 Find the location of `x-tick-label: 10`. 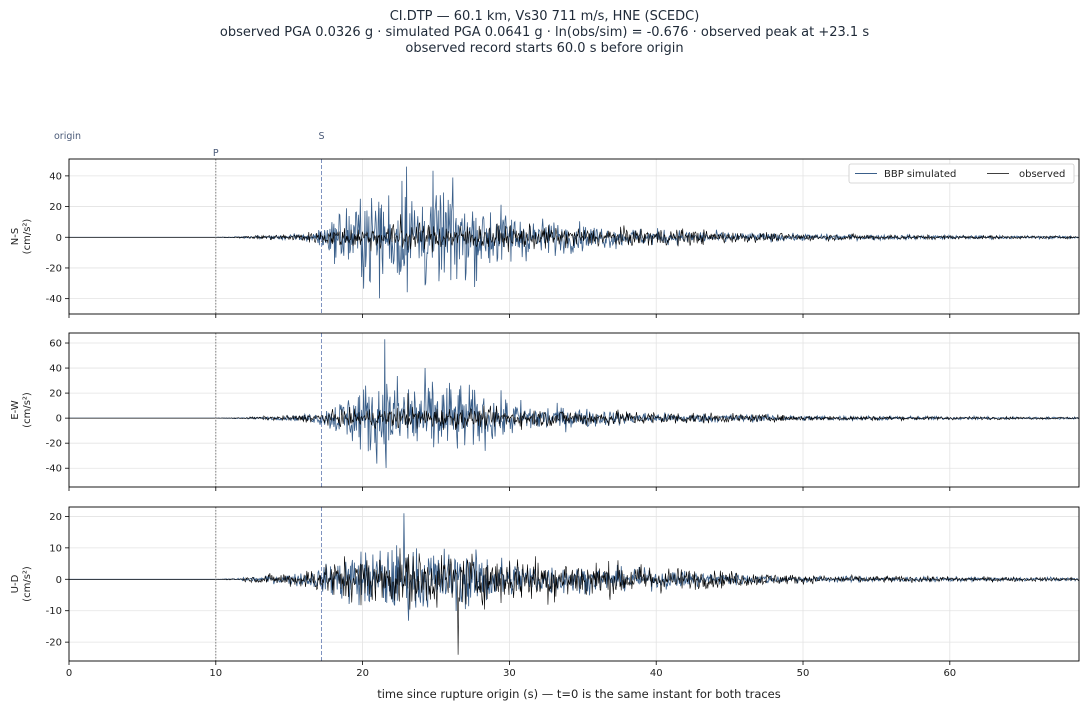

x-tick-label: 10 is located at coordinates (215, 673).